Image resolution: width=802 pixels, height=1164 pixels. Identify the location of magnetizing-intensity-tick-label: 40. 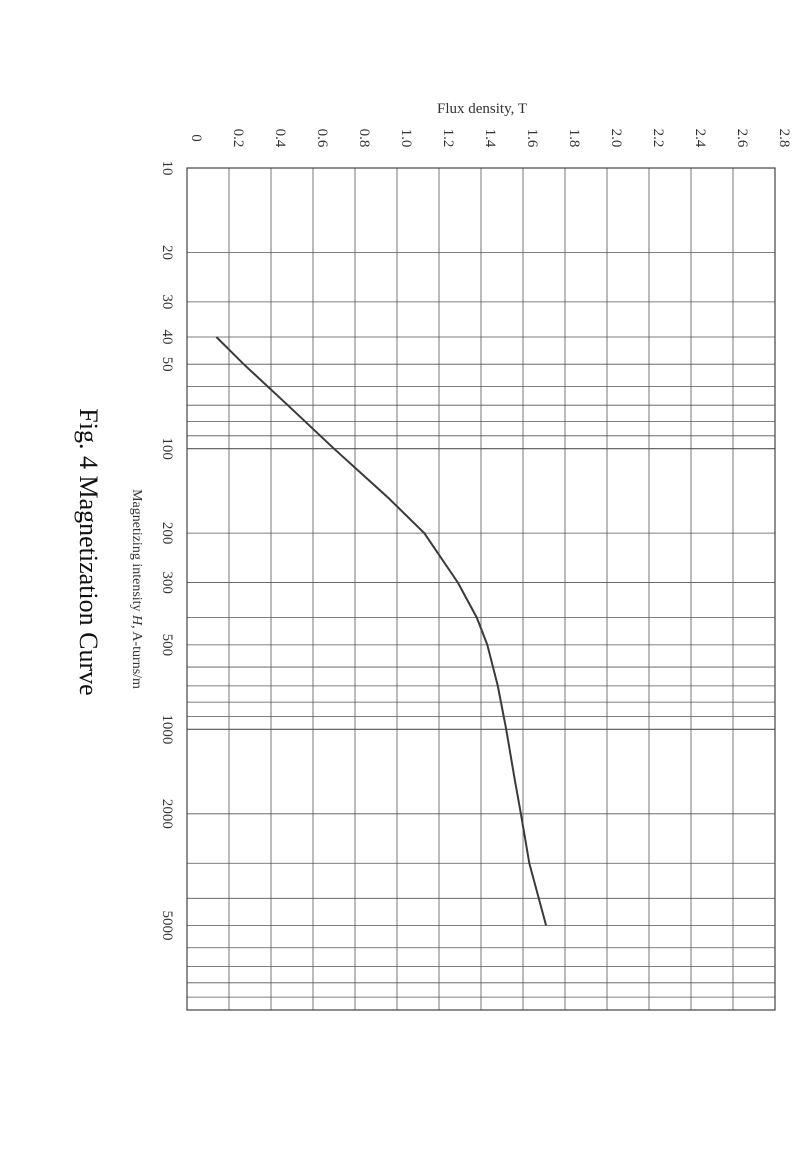
(167, 336).